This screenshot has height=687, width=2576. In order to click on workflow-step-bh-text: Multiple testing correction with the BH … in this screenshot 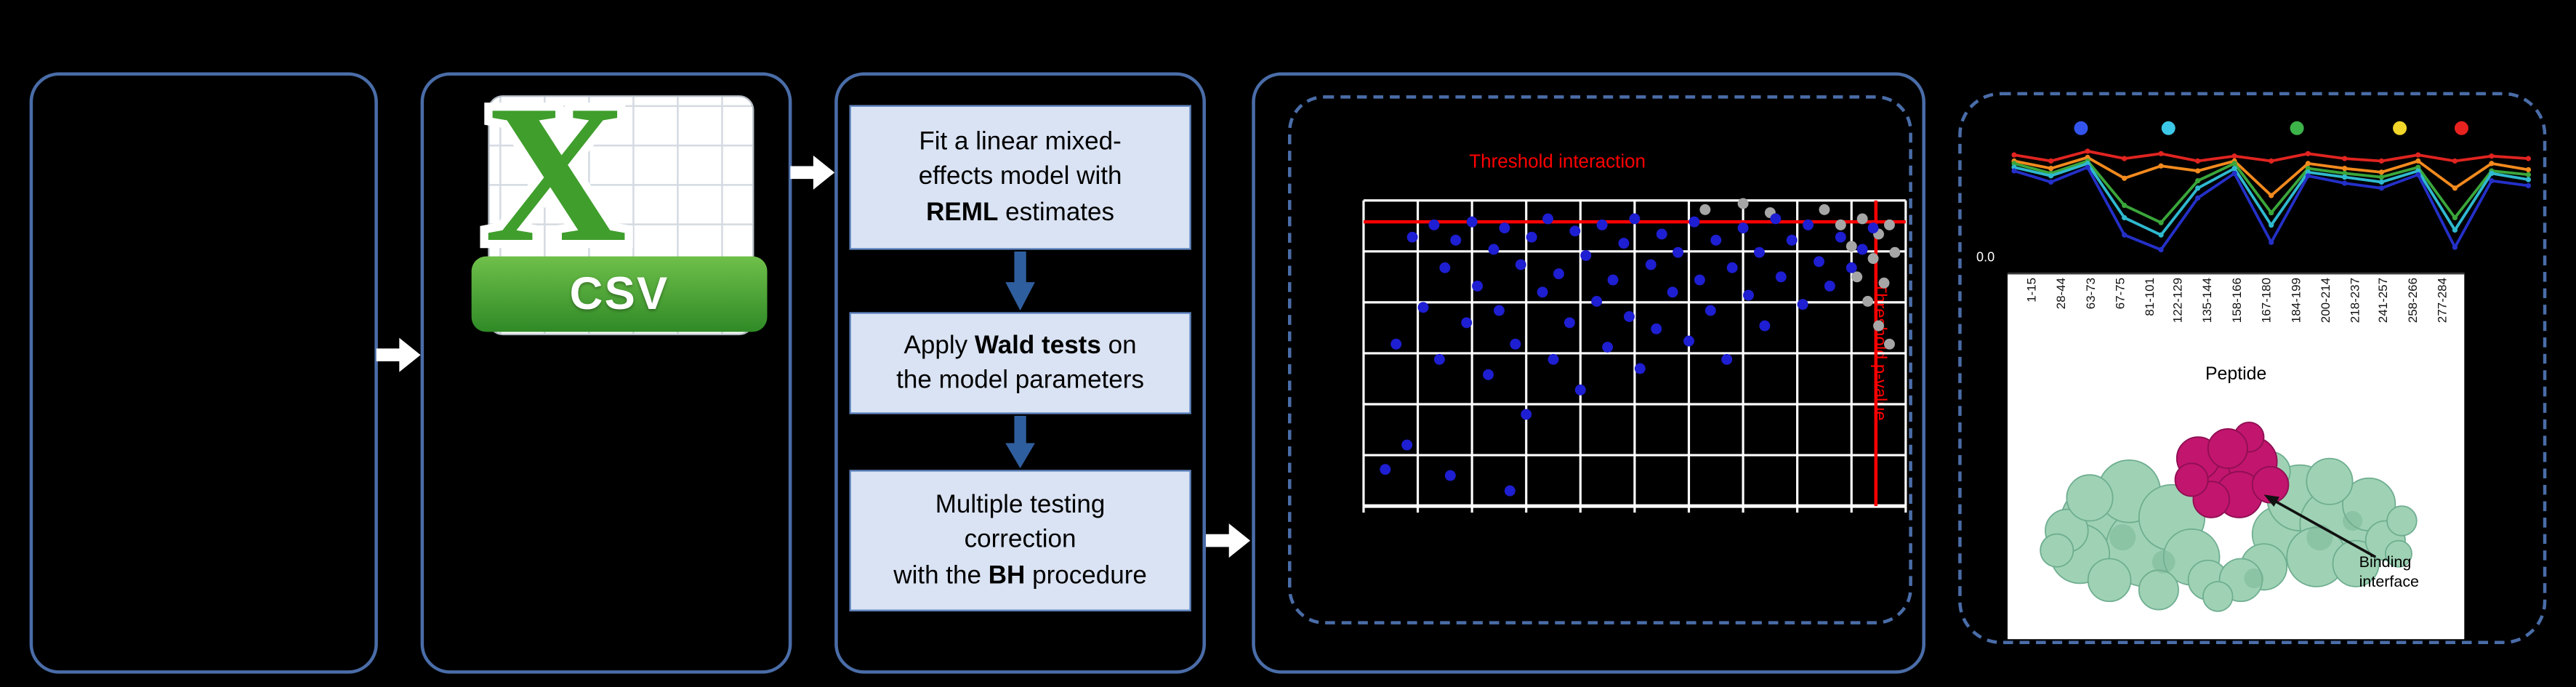, I will do `click(1020, 540)`.